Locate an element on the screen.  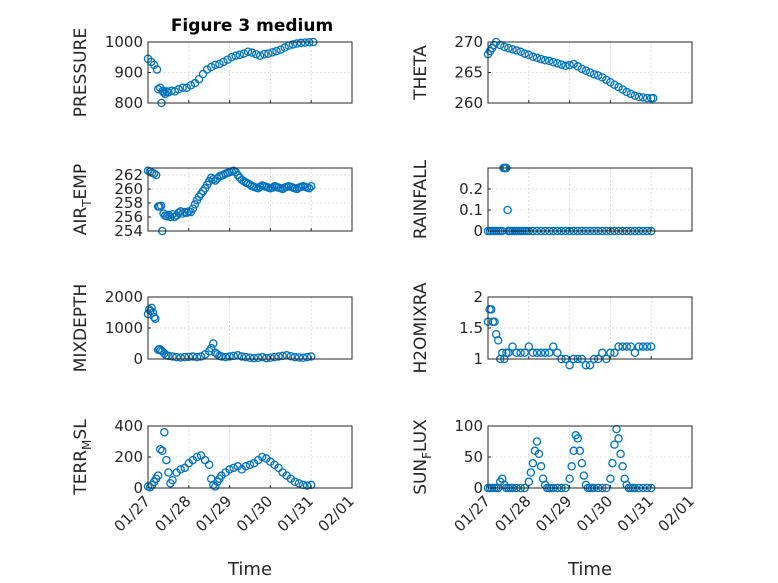
y-tick-label: 254 is located at coordinates (128, 231).